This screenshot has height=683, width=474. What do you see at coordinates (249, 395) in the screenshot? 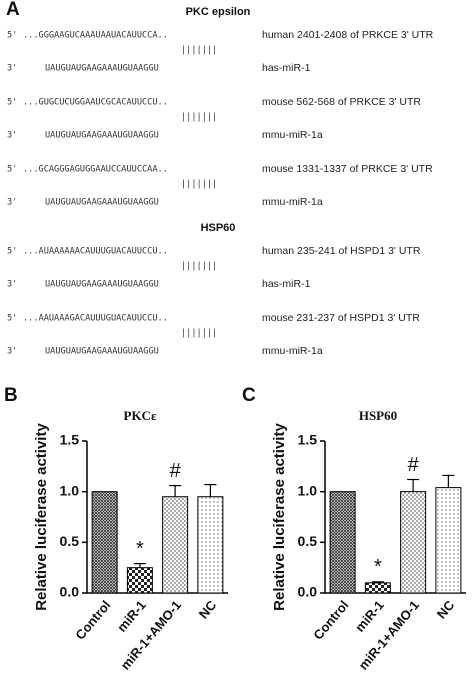
I see `panel-label: C` at bounding box center [249, 395].